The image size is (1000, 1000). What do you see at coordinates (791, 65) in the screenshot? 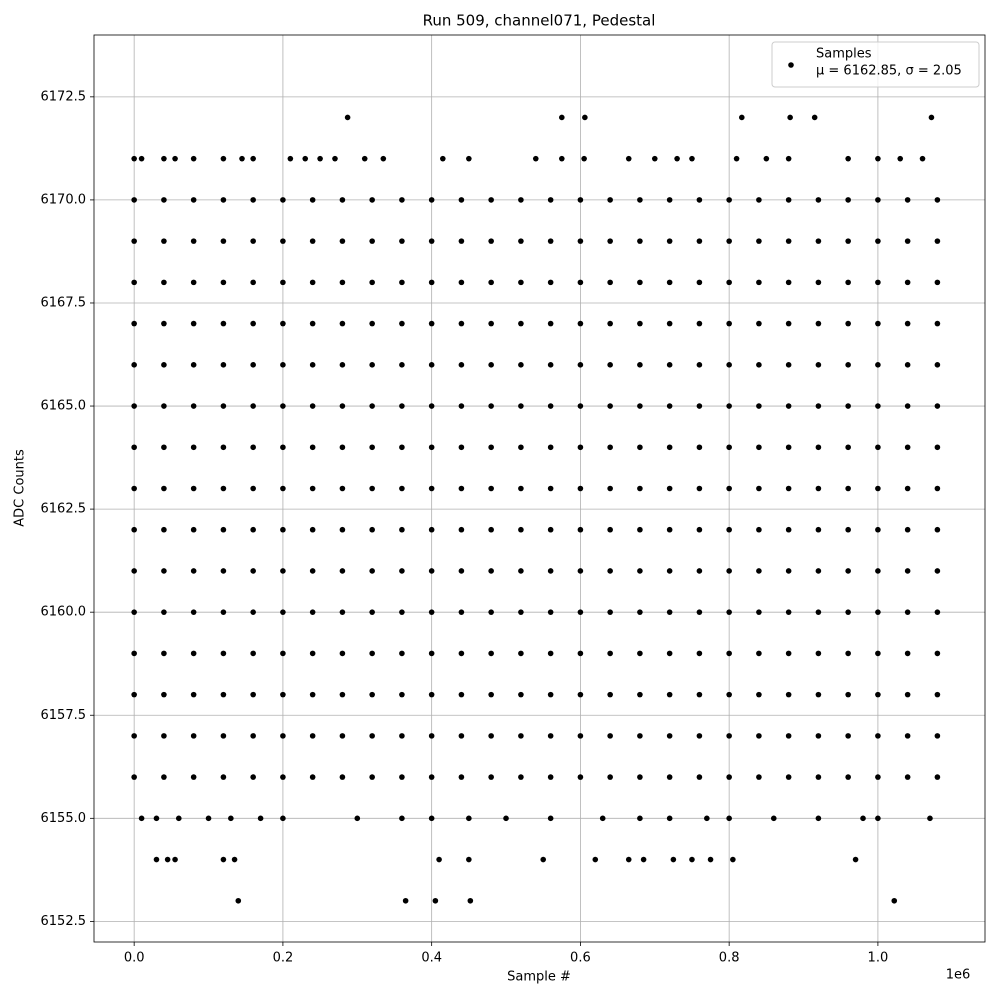
I see `legend-marker` at bounding box center [791, 65].